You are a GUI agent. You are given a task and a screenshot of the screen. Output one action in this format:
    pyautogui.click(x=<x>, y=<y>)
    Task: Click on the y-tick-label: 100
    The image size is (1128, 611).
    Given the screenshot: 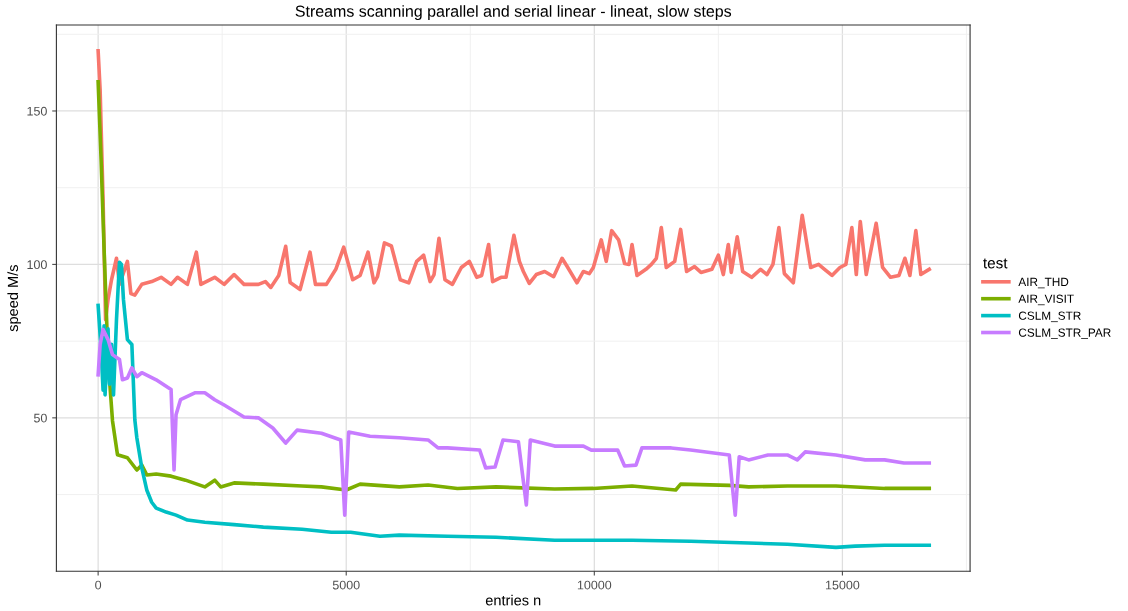 What is the action you would take?
    pyautogui.click(x=37, y=265)
    